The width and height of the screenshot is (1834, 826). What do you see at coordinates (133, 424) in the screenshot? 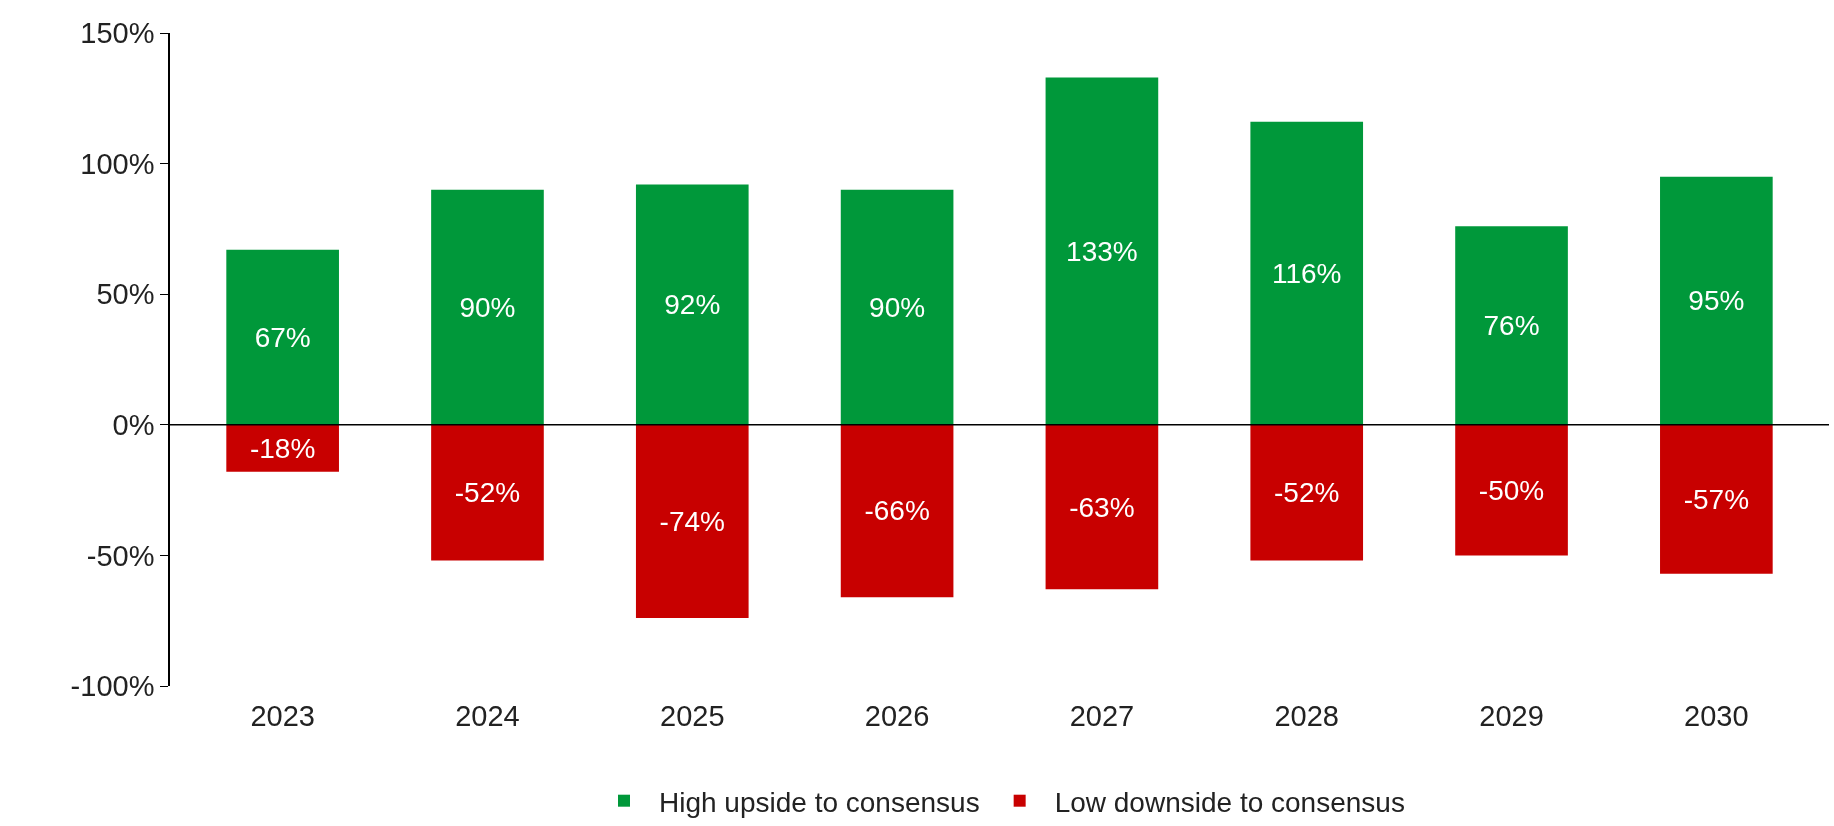
I see `y-tick-label: 0%` at bounding box center [133, 424].